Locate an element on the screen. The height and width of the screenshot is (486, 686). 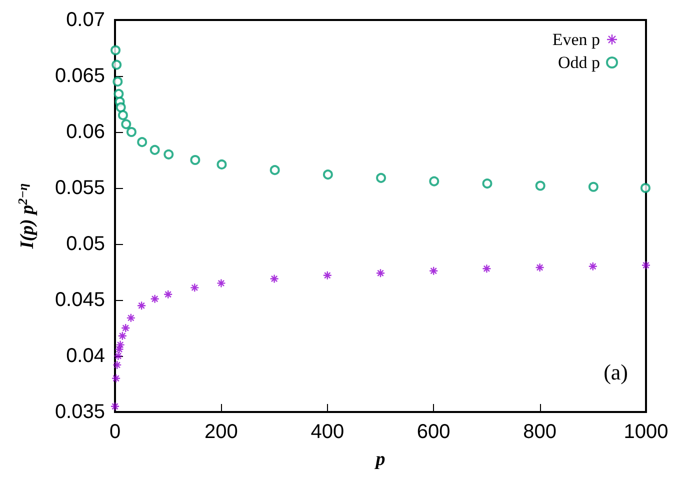
y-axis-title: I(p) p2−η is located at coordinates (26, 216).